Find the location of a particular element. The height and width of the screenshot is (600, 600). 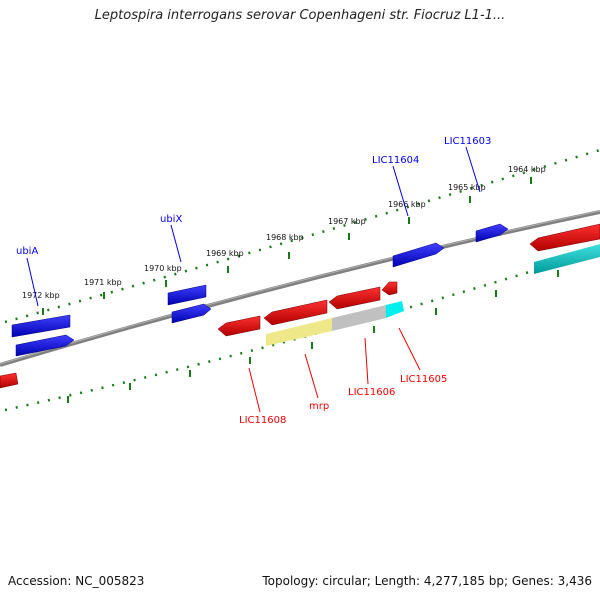

scale-label-1967: 1967 kbp is located at coordinates (347, 221).